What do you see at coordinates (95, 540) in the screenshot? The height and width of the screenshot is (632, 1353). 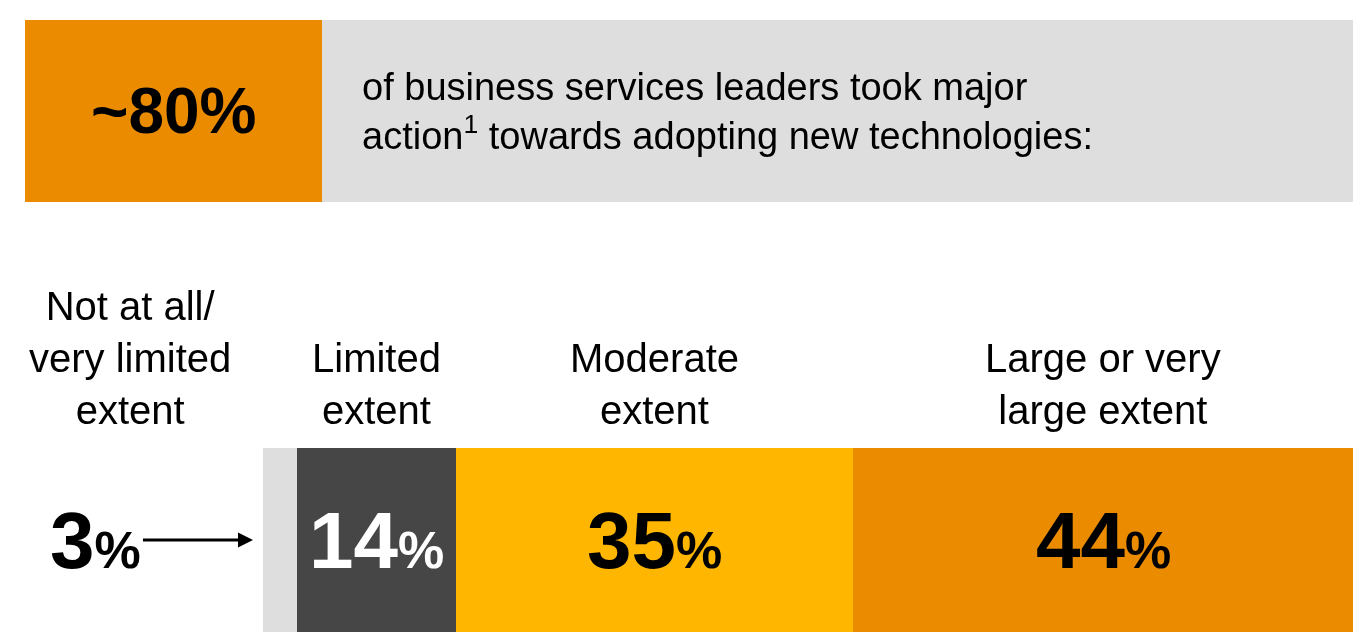 I see `data-label: 3%` at bounding box center [95, 540].